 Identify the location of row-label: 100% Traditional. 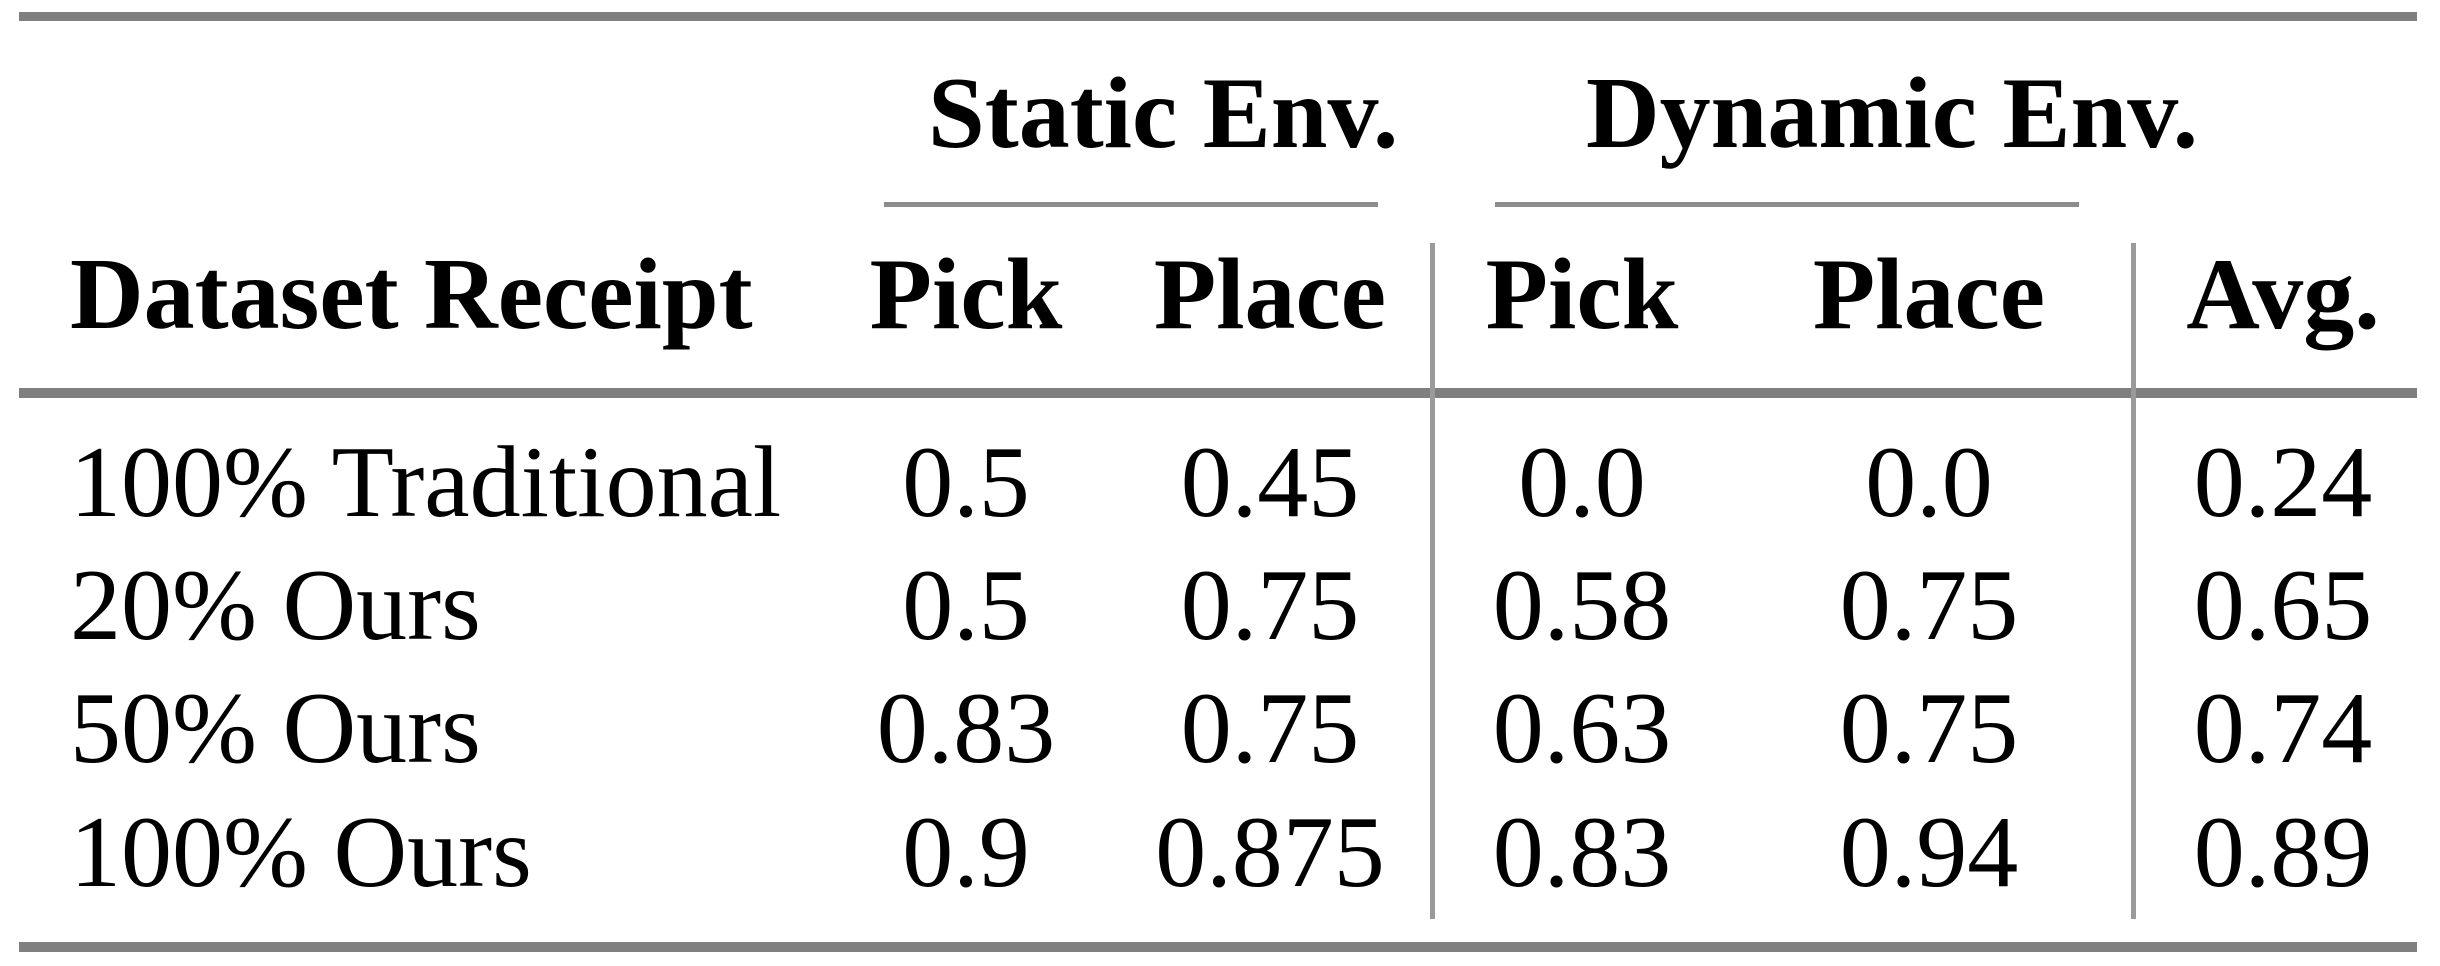
(426, 482).